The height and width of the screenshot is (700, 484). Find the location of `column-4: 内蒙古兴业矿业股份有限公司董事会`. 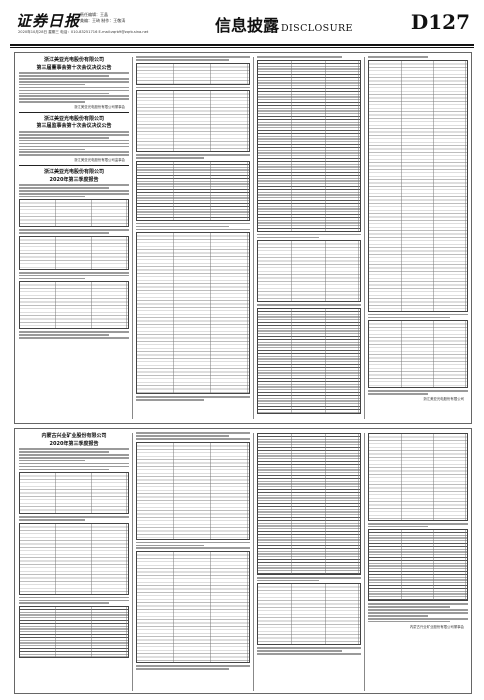

column-4: 内蒙古兴业矿业股份有限公司董事会 is located at coordinates (418, 561).